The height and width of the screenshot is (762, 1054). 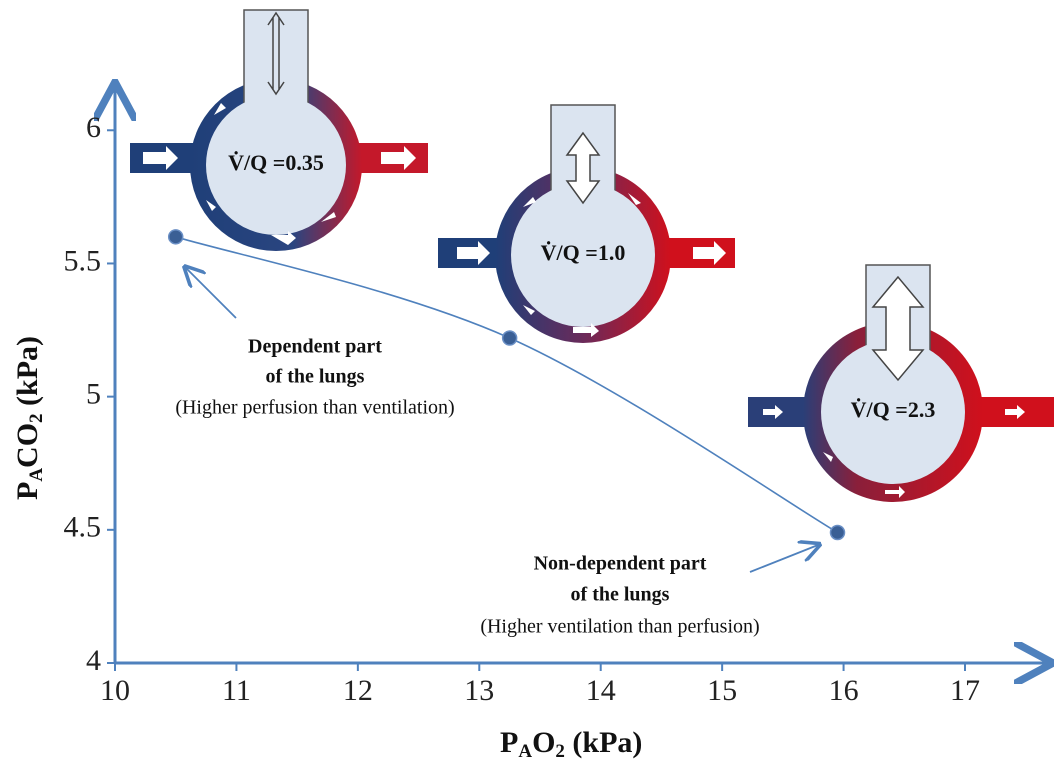 What do you see at coordinates (893, 409) in the screenshot?
I see `vq-label: V̇/Q =2.3` at bounding box center [893, 409].